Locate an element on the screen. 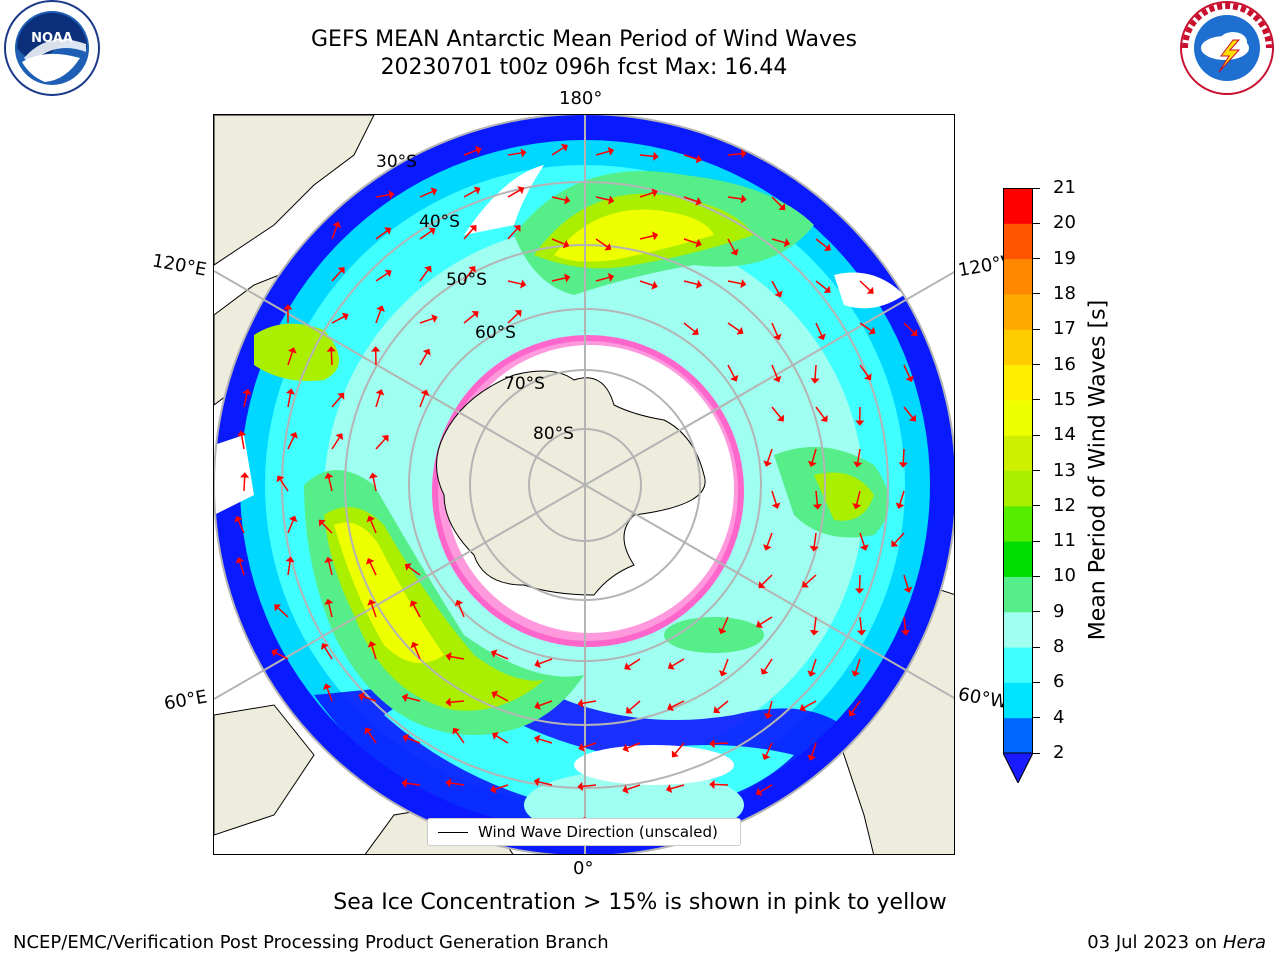 Image resolution: width=1280 pixels, height=960 pixels. legend-line-swatch is located at coordinates (453, 832).